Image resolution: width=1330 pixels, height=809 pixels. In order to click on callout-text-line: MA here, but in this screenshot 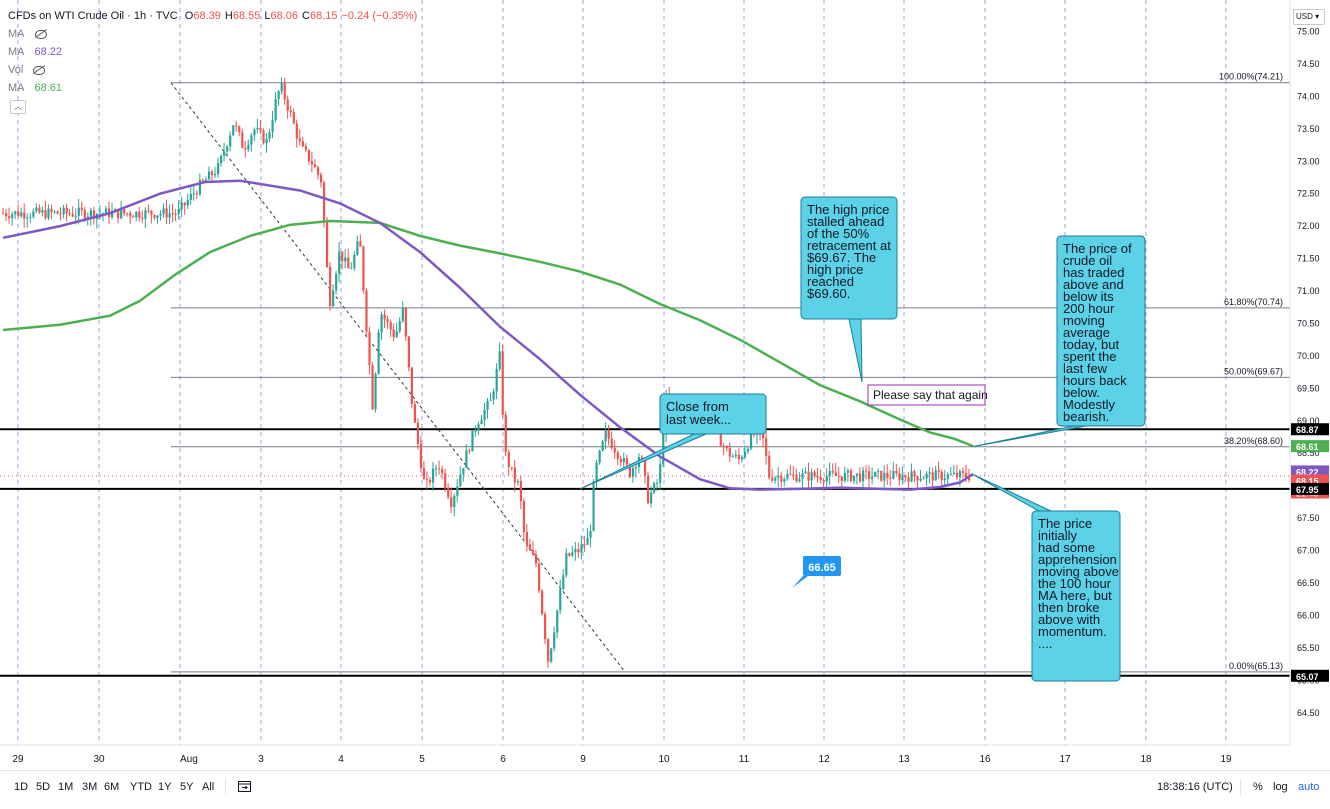, I will do `click(1075, 595)`.